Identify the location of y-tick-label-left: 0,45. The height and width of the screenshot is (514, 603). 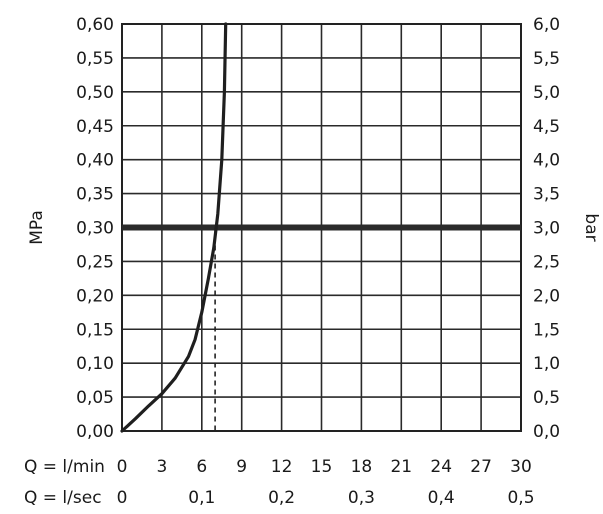
(95, 127).